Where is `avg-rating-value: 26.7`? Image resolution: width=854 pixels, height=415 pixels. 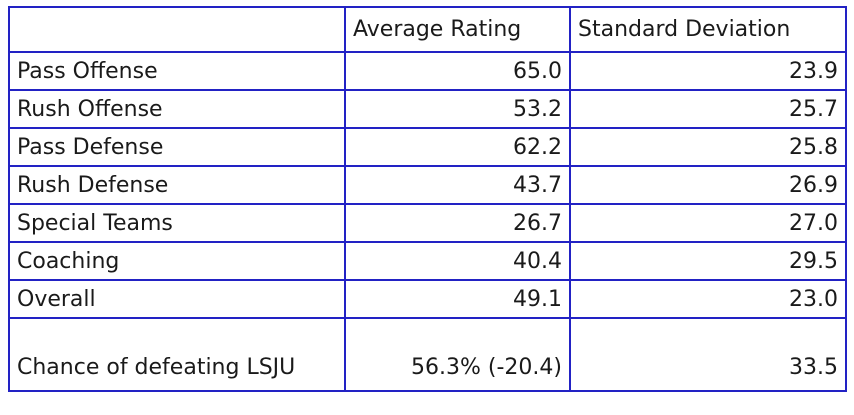
avg-rating-value: 26.7 is located at coordinates (457, 223).